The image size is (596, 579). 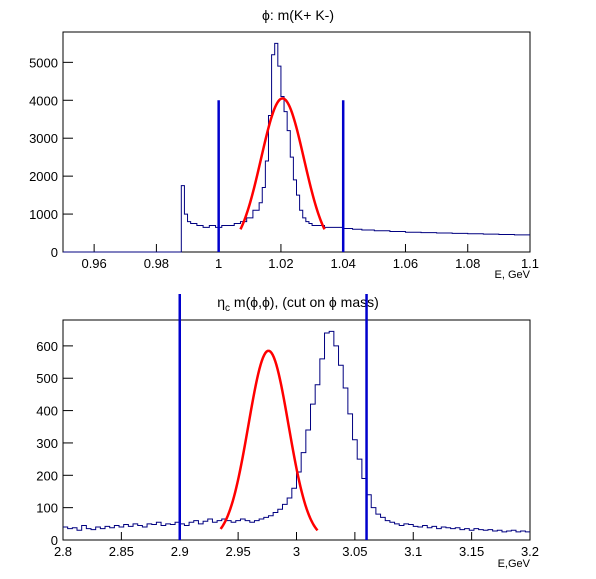 What do you see at coordinates (218, 263) in the screenshot?
I see `x-tick-label: 1` at bounding box center [218, 263].